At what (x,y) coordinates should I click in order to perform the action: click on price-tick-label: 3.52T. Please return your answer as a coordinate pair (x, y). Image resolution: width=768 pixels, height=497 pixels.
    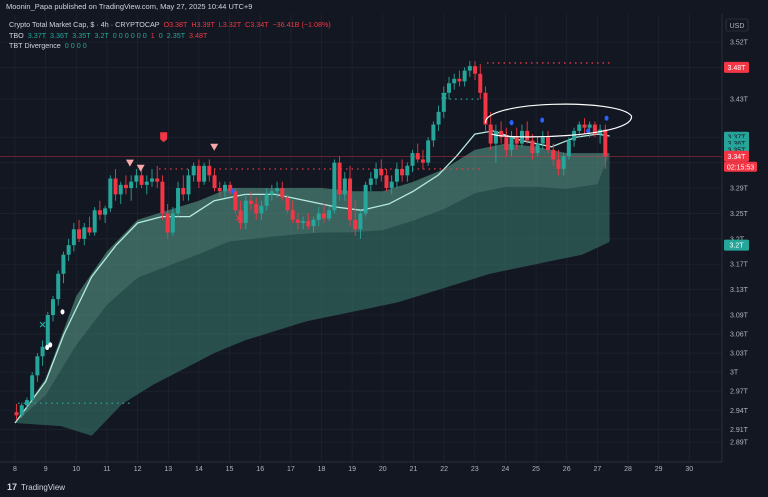
    Looking at the image, I should click on (739, 43).